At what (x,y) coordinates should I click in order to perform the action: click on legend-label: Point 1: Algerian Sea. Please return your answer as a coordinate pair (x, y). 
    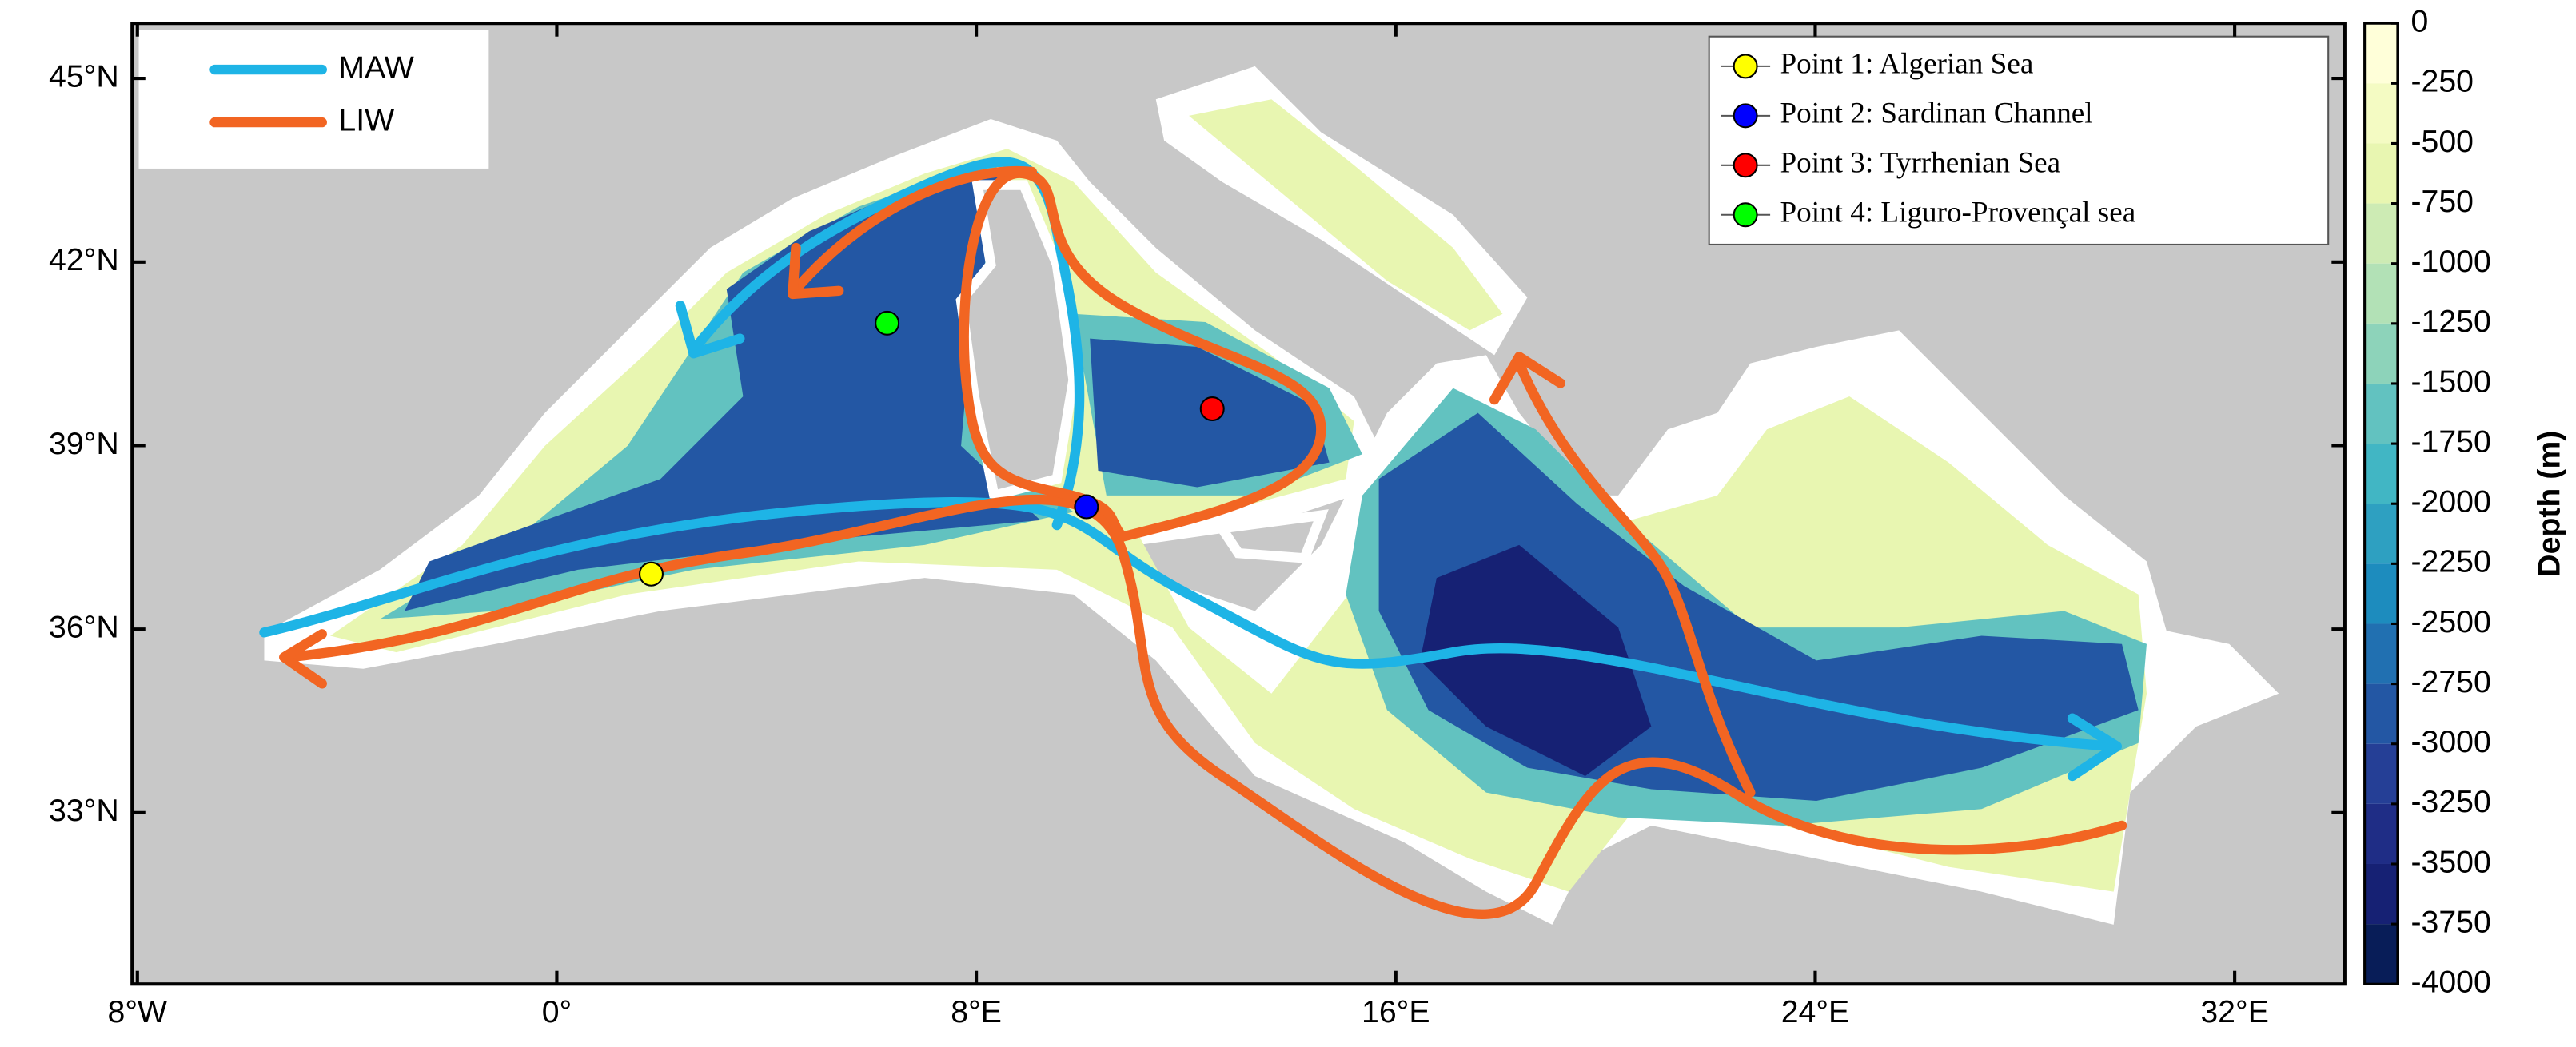
    Looking at the image, I should click on (1907, 63).